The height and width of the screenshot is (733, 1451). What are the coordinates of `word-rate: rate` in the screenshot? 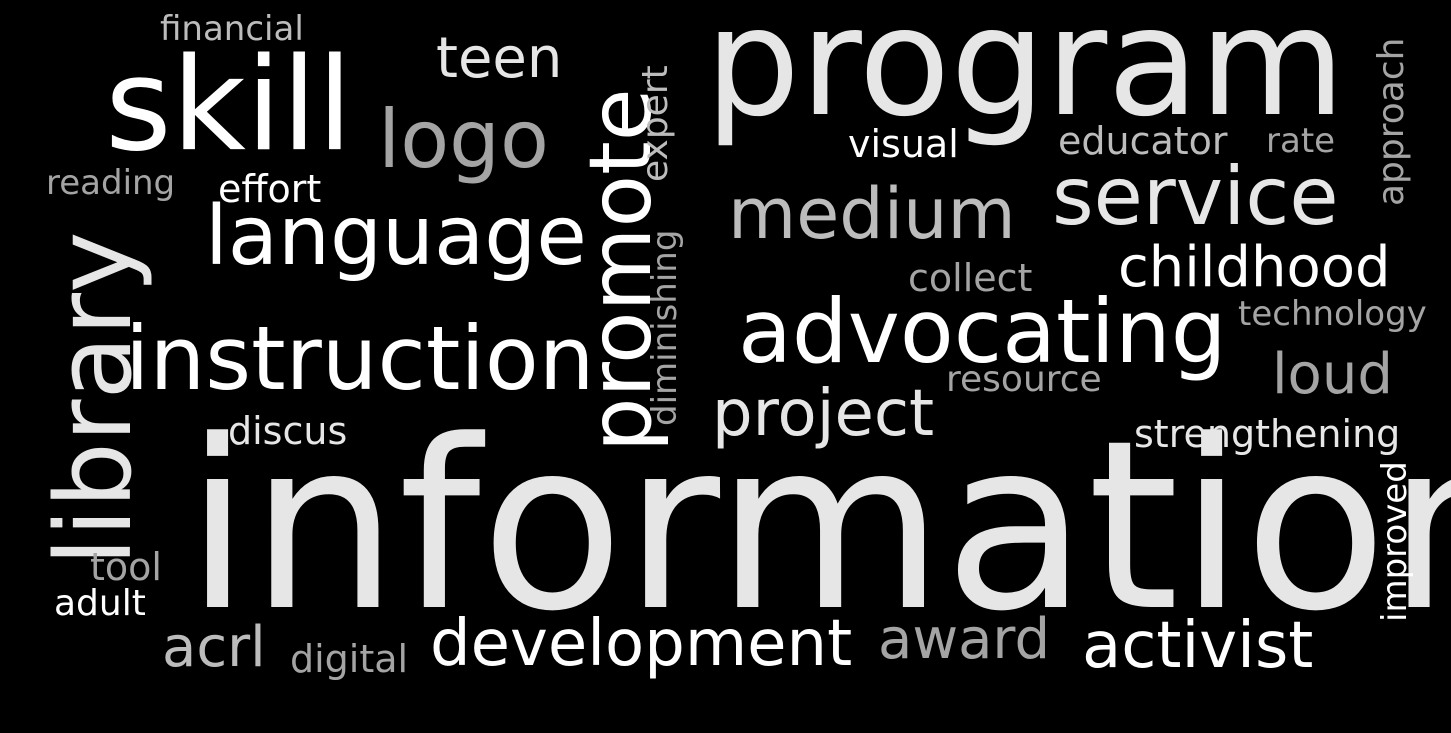 It's located at (1301, 141).